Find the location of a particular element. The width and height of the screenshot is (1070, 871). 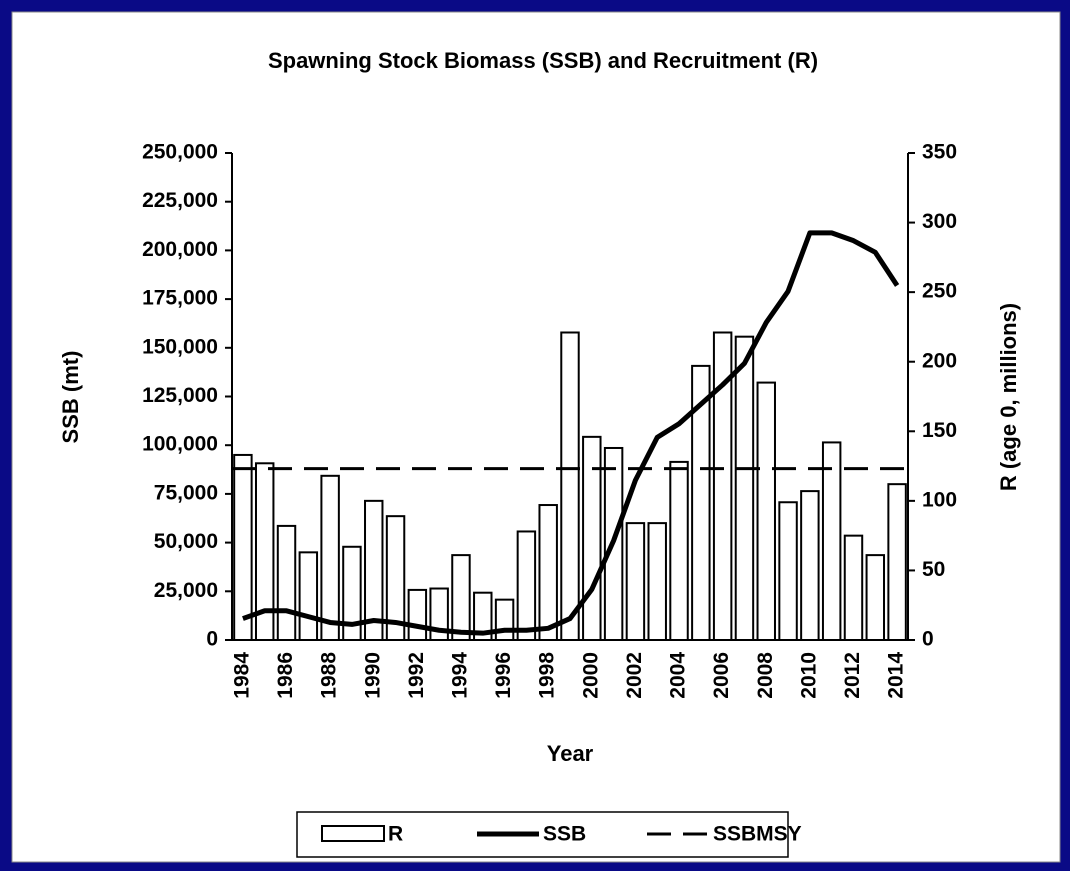

x-tick-label: 1988 is located at coordinates (329, 675).